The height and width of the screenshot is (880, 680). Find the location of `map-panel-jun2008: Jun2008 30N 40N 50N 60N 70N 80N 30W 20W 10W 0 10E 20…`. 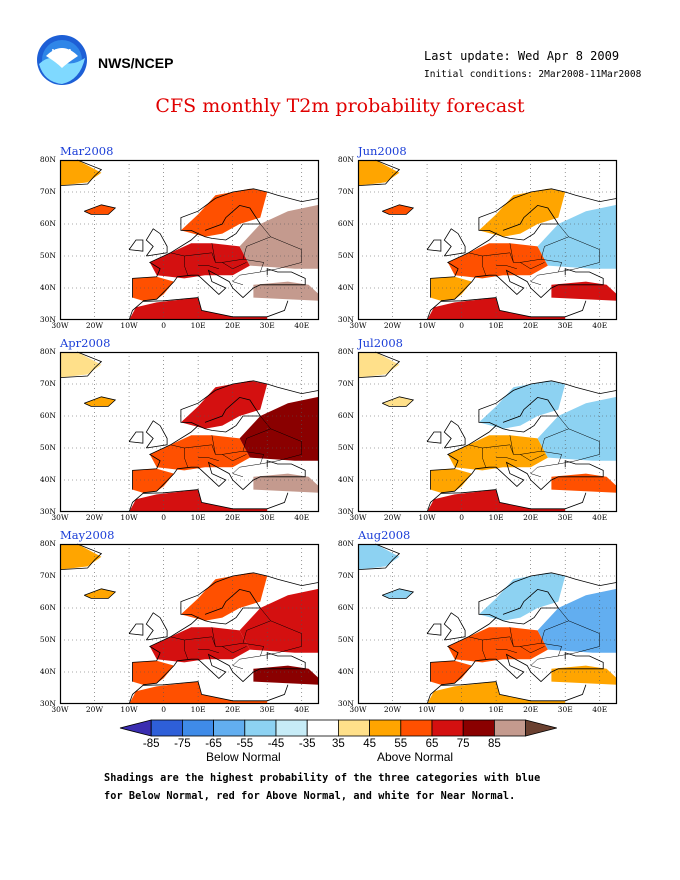

map-panel-jun2008: Jun2008 30N 40N 50N 60N 70N 80N 30W 20W 10W 0 10E 20… is located at coordinates (478, 237).